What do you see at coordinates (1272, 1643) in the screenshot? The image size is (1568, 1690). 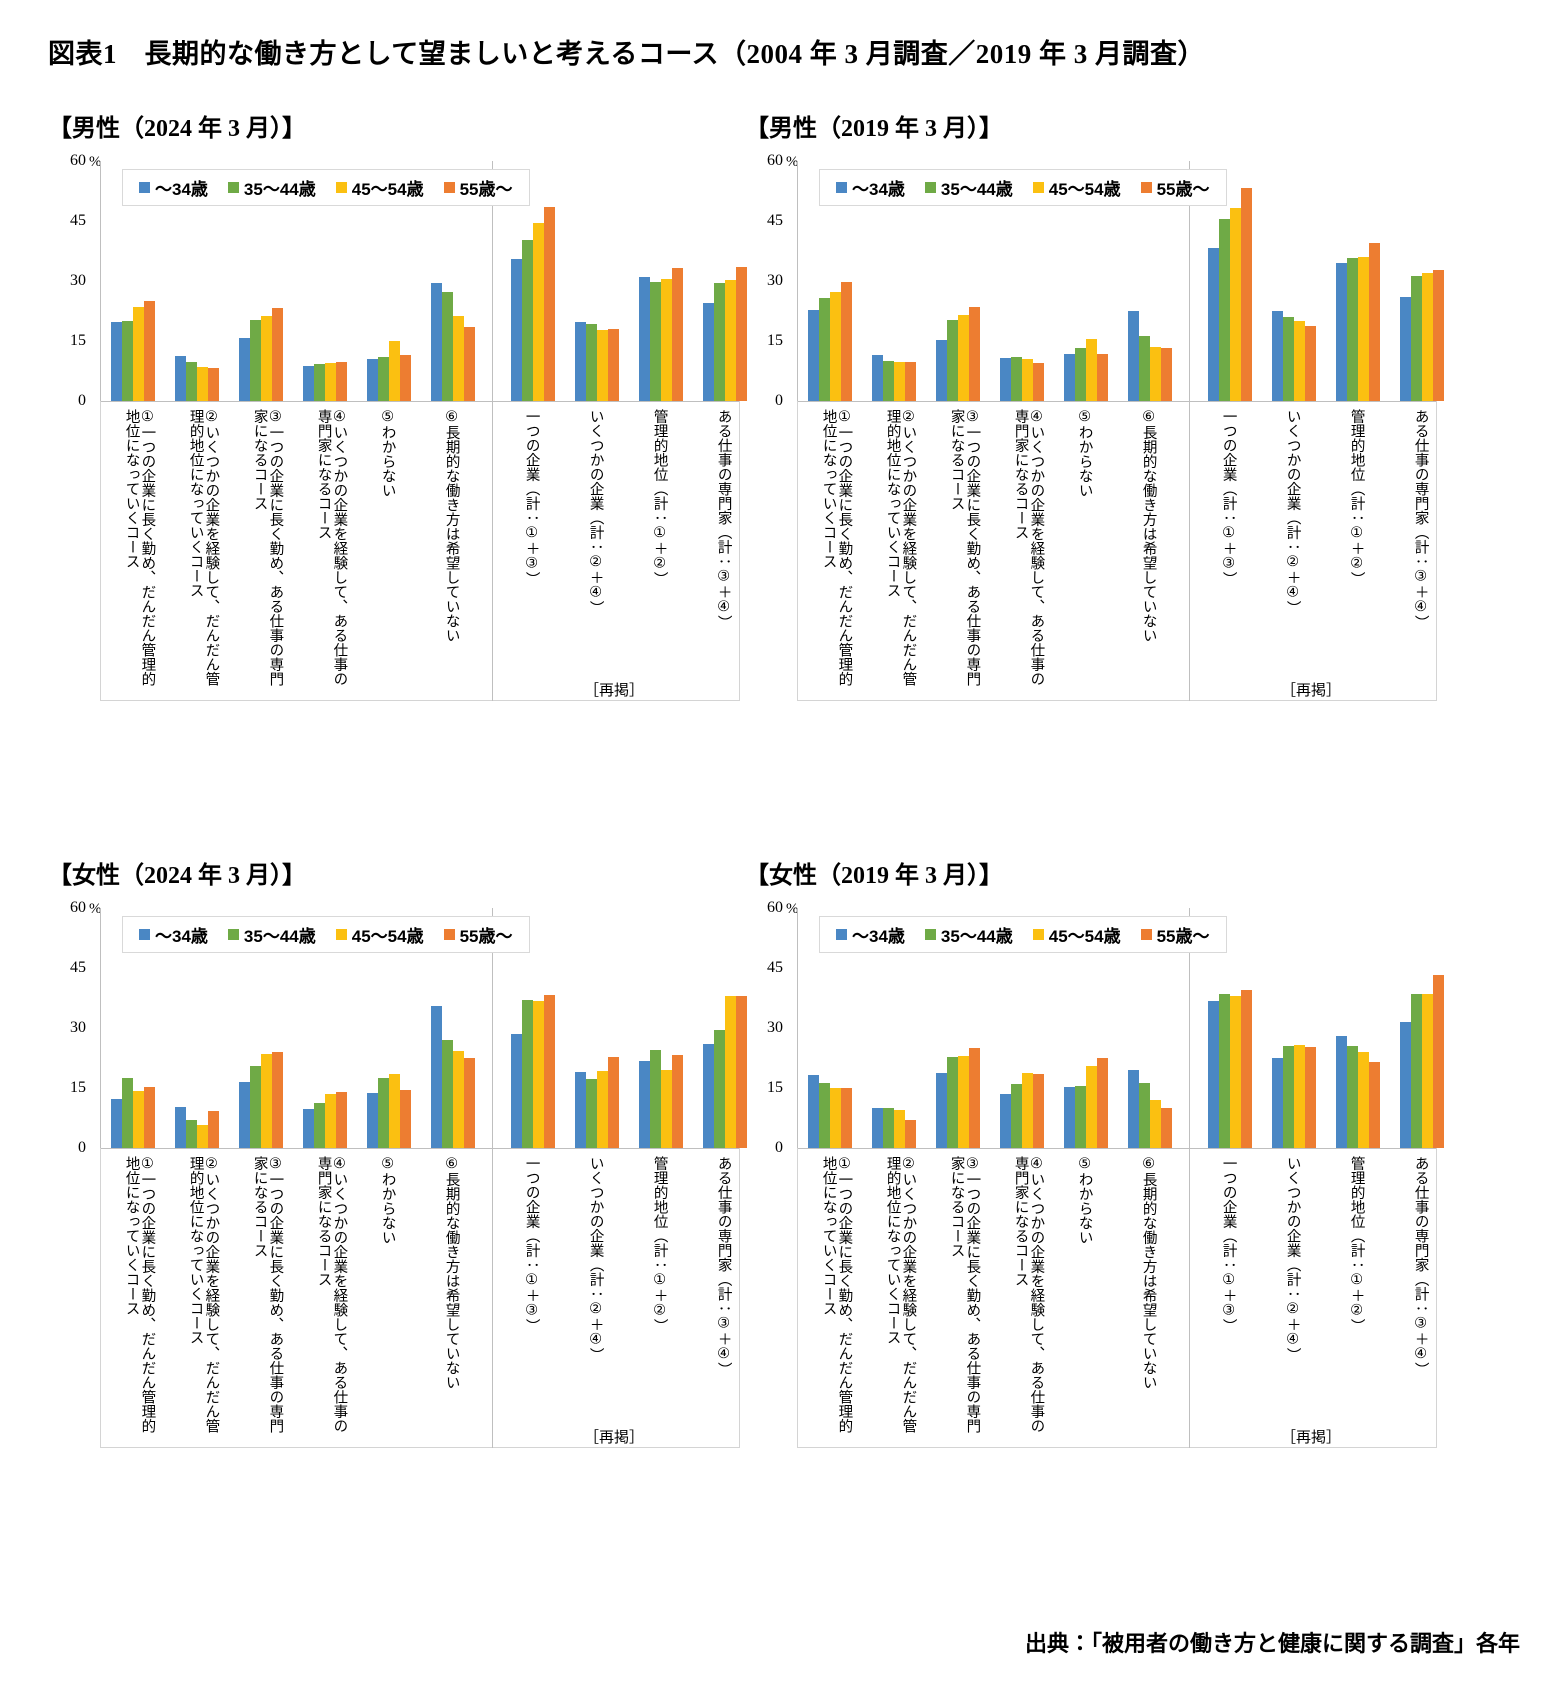 I see `source-note: 出典：「被用者の働き方と健康に関する調査」各年` at bounding box center [1272, 1643].